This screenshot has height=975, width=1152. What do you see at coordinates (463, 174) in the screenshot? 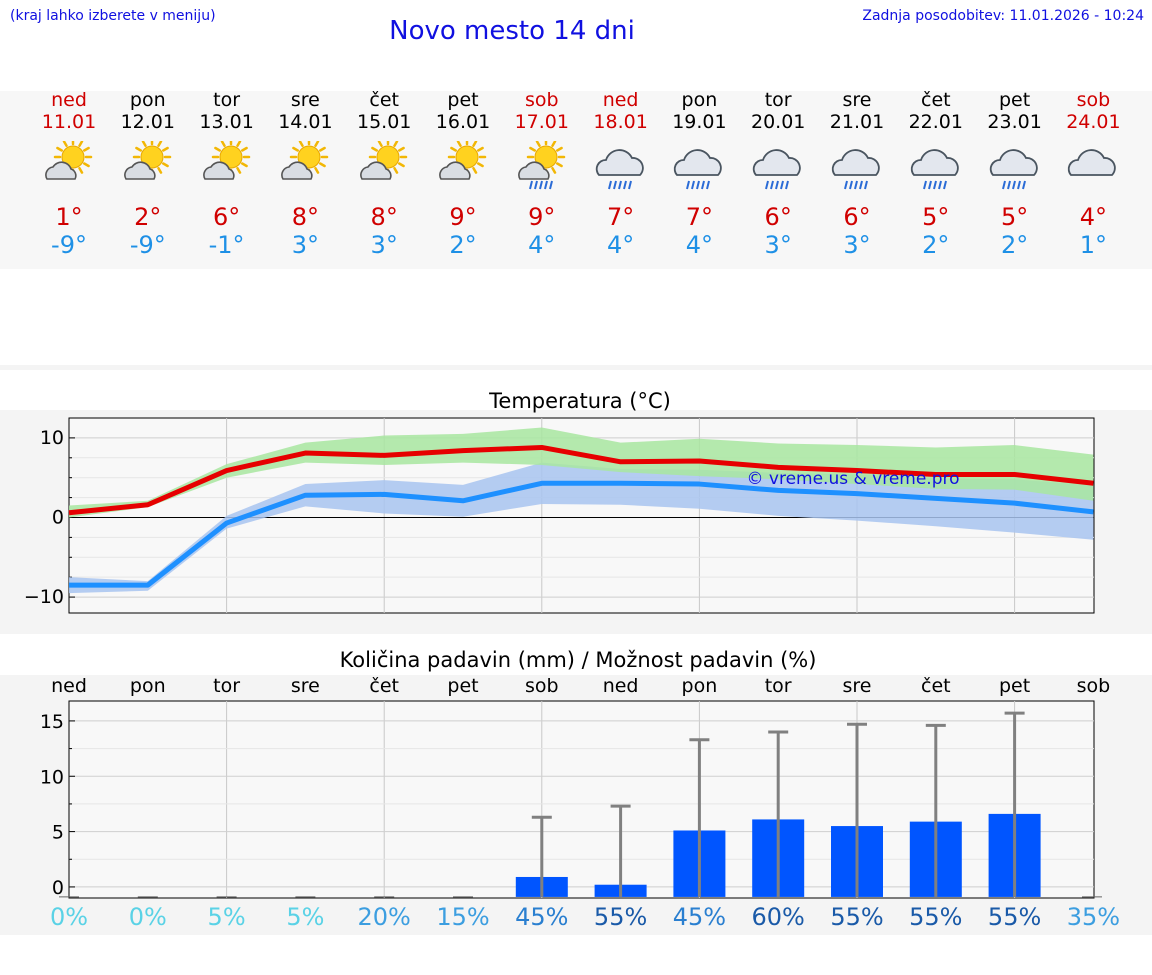
I see `day-forecast: pet 16.01 9° 2°` at bounding box center [463, 174].